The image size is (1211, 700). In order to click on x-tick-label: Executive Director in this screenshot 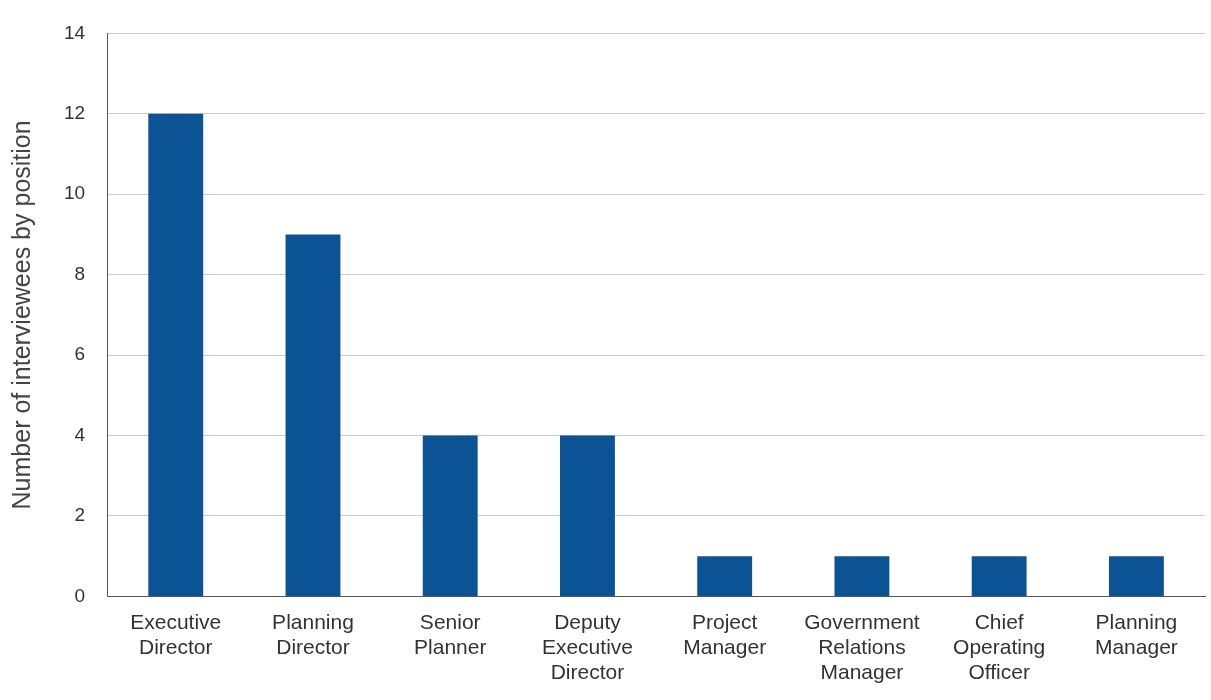, I will do `click(176, 633)`.